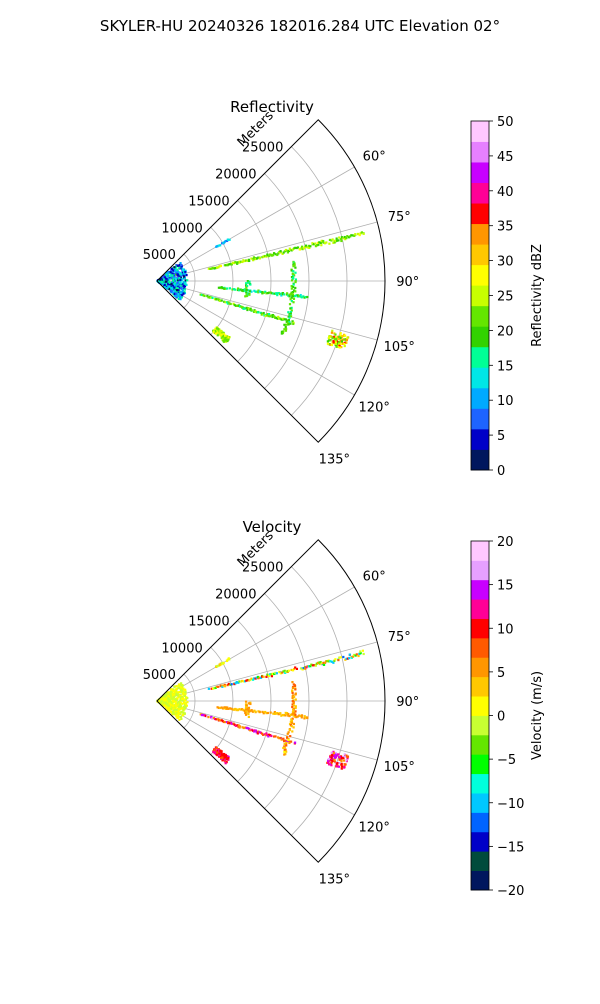  What do you see at coordinates (510, 847) in the screenshot?
I see `colorbar-tick-label: −15` at bounding box center [510, 847].